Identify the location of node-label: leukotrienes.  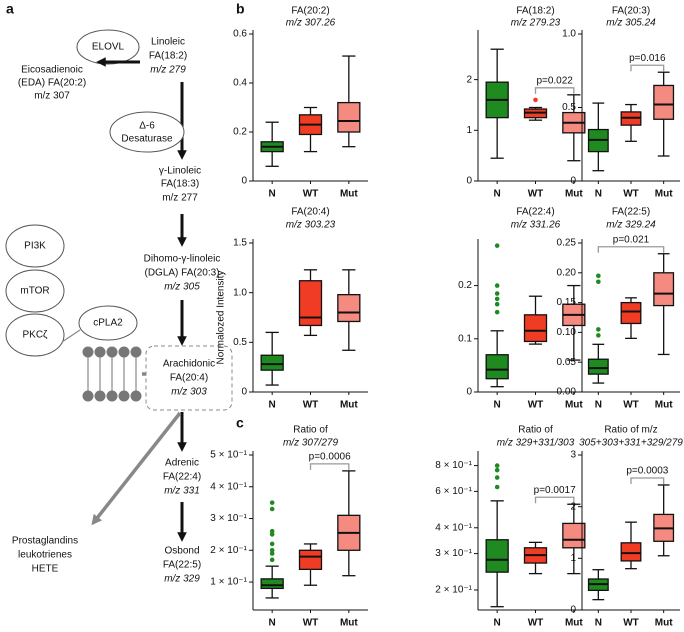
(45, 555).